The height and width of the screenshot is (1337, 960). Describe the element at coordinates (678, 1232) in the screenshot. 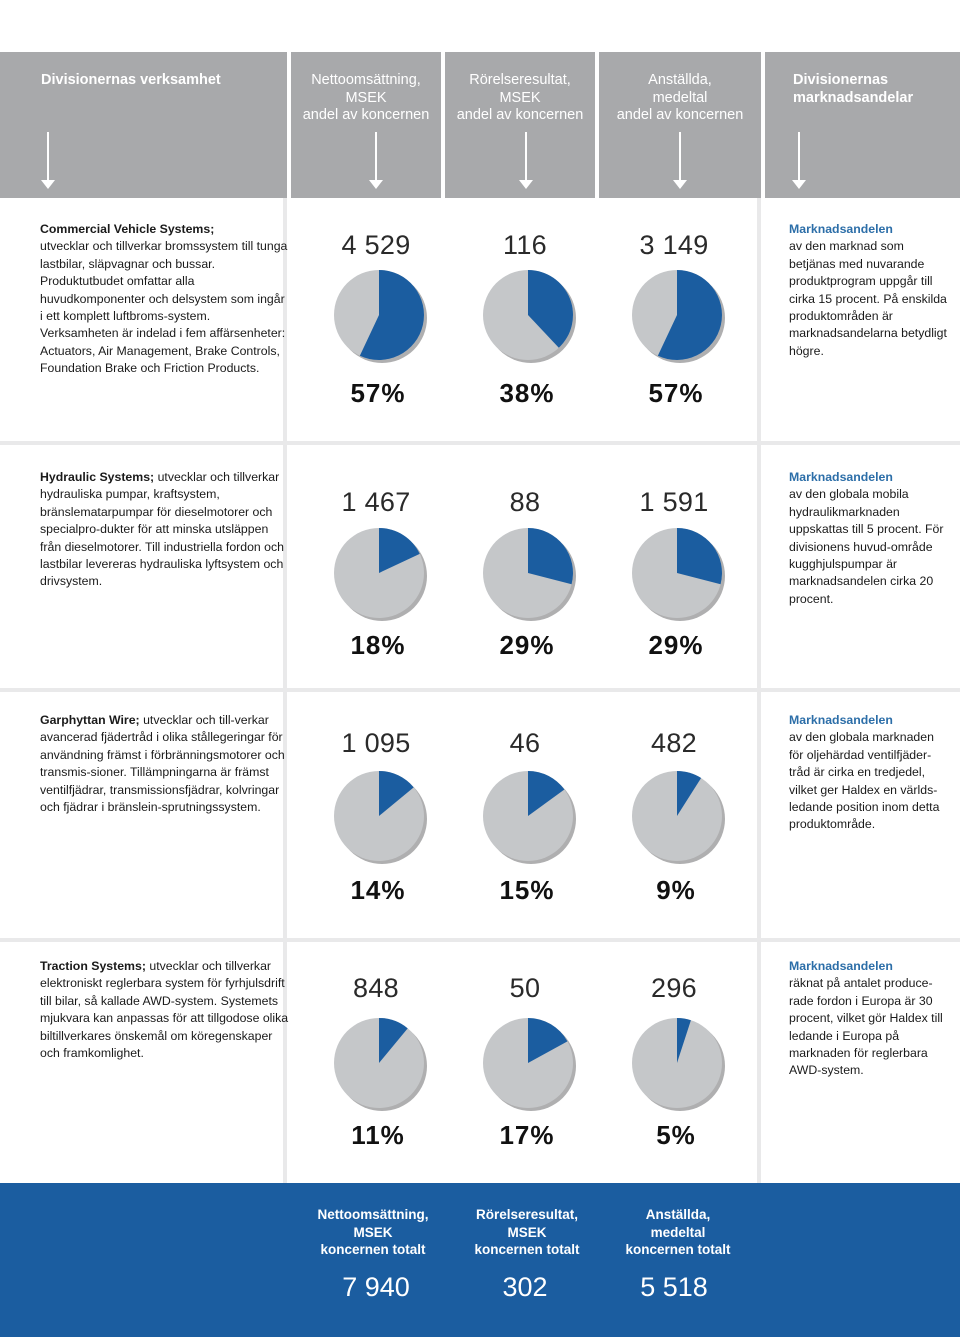

I see `footer-title-employees: Anställda, medeltal koncernen totalt` at that location.